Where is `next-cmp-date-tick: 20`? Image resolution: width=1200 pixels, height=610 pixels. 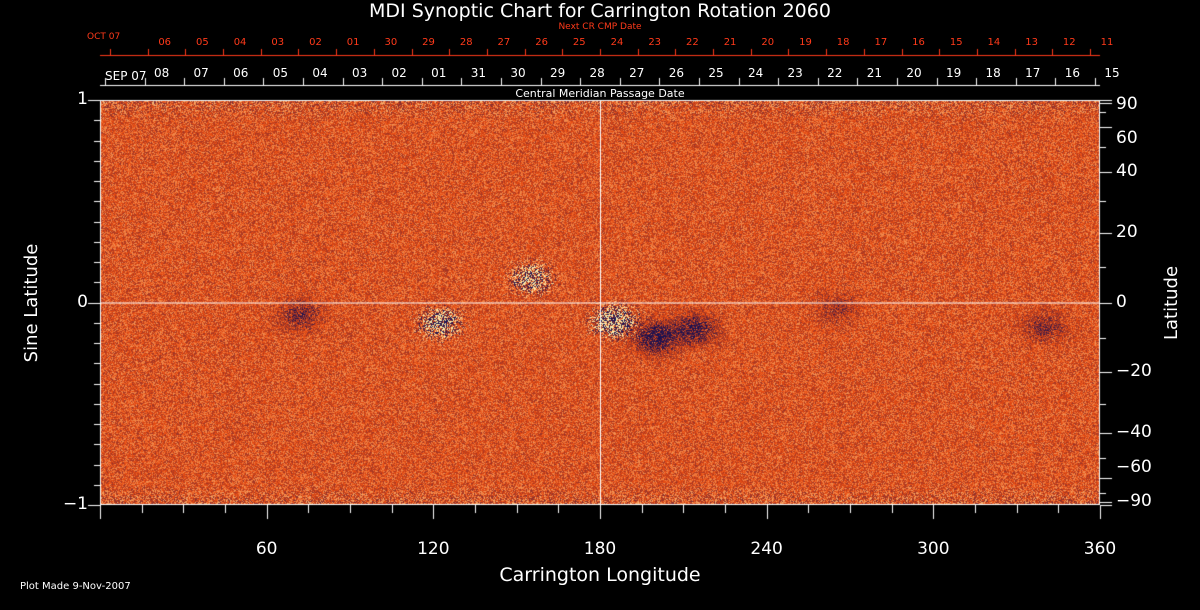 next-cmp-date-tick: 20 is located at coordinates (768, 42).